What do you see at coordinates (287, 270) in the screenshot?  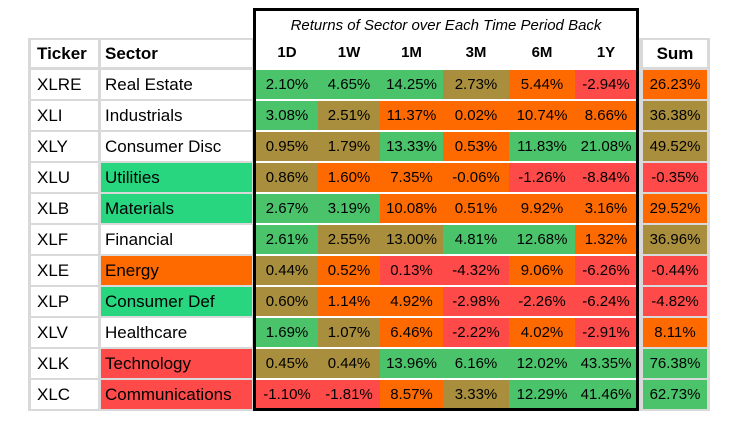 I see `return-cell-1d: 0.44%` at bounding box center [287, 270].